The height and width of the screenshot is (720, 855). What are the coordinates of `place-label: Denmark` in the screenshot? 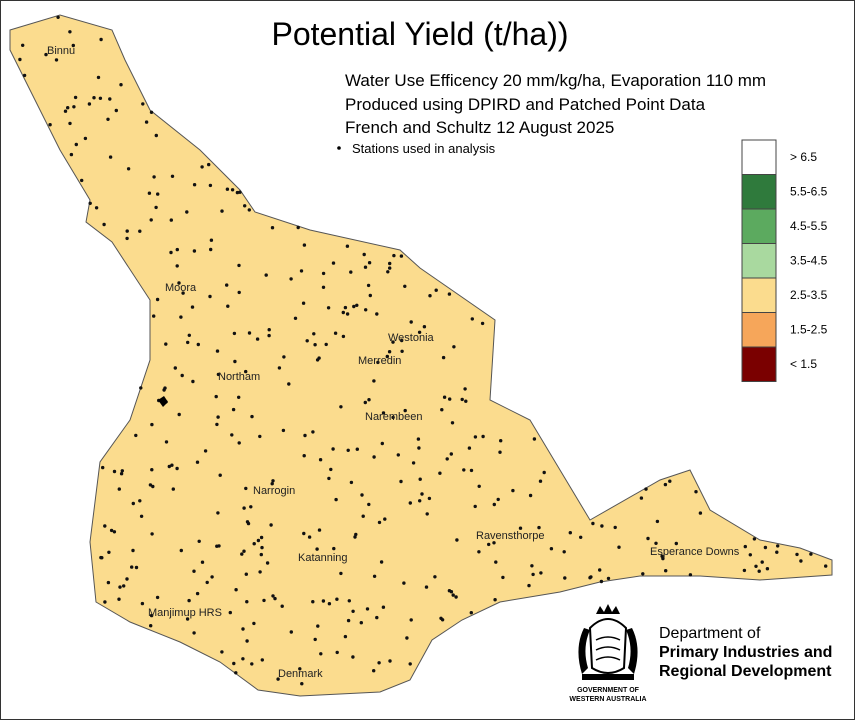 It's located at (300, 674).